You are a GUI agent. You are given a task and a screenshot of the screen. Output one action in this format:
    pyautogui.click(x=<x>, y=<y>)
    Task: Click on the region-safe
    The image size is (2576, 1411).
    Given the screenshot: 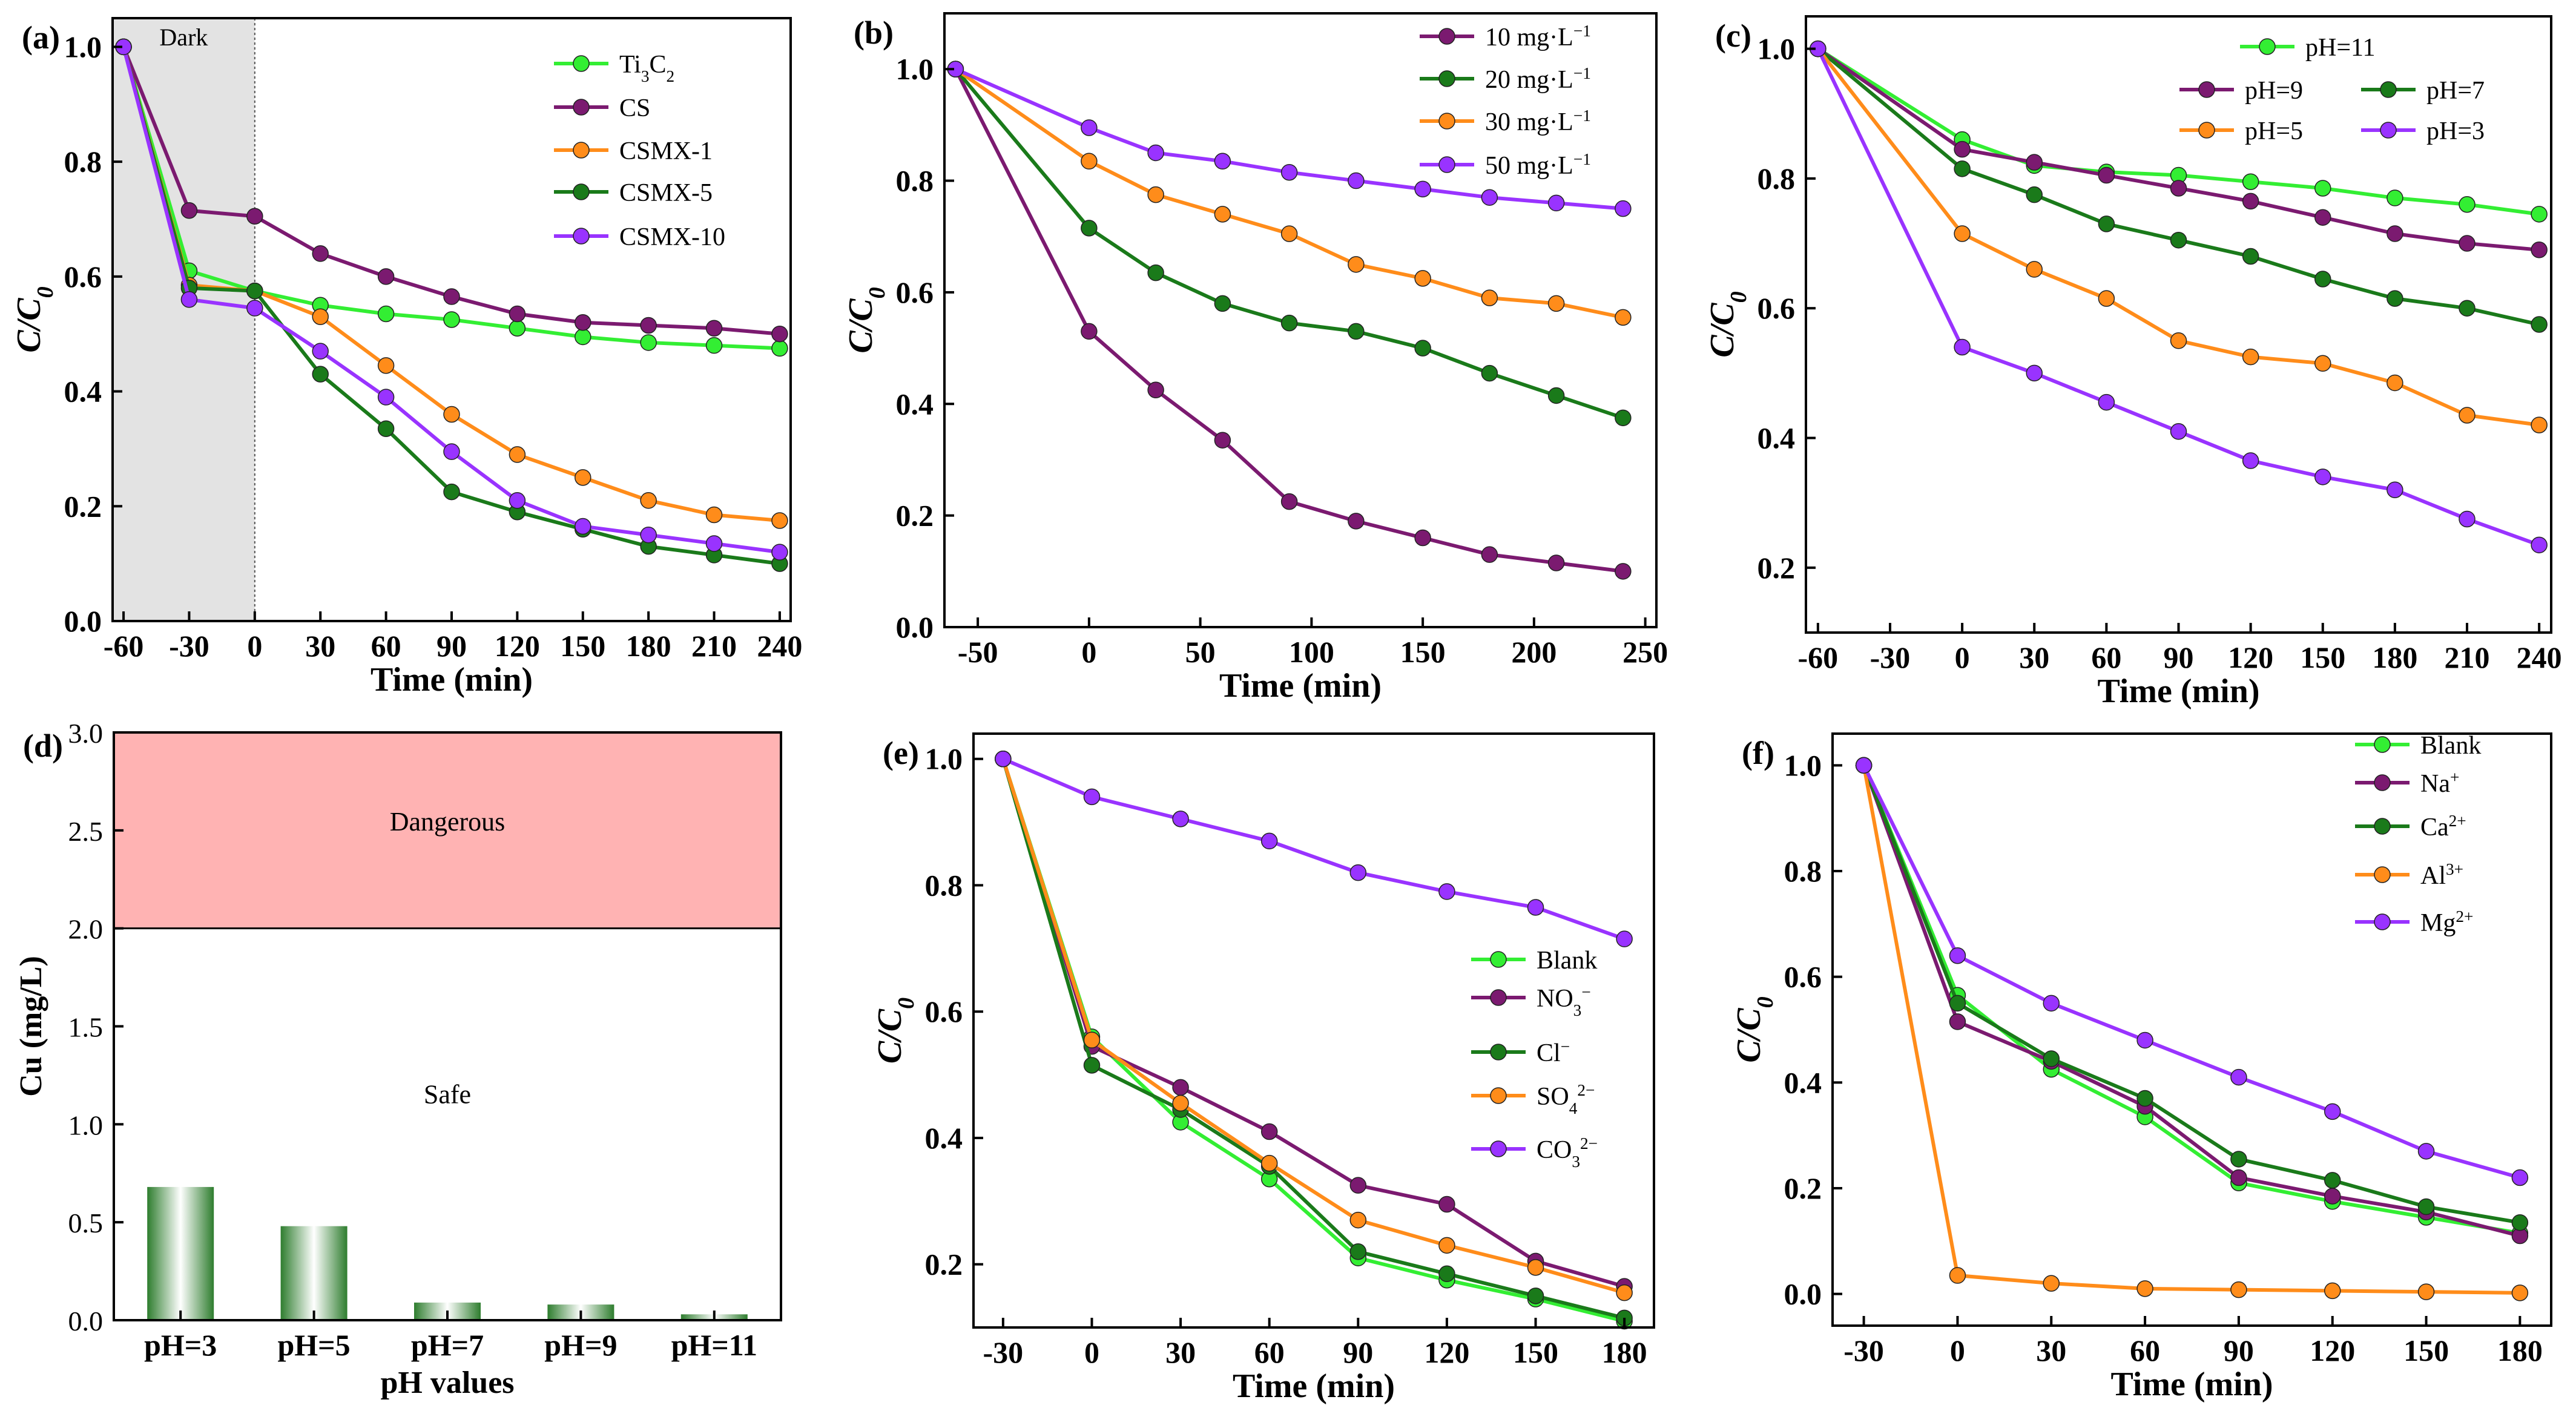 What is the action you would take?
    pyautogui.click(x=447, y=1124)
    